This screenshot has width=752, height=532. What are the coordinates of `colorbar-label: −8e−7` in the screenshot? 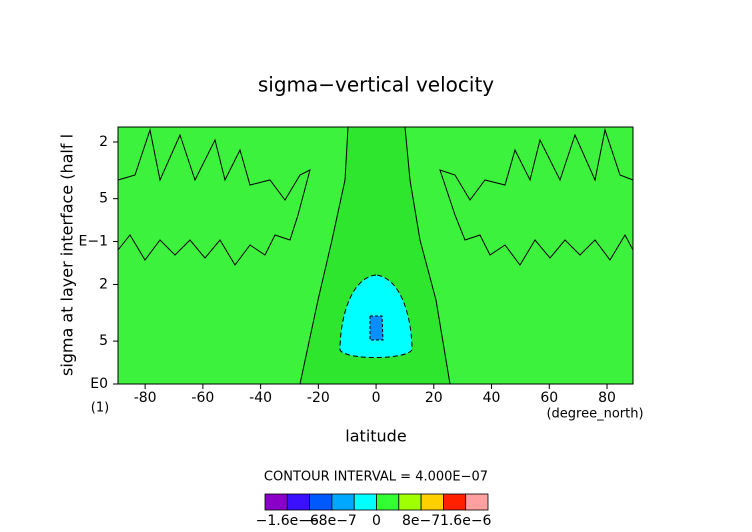 It's located at (332, 521).